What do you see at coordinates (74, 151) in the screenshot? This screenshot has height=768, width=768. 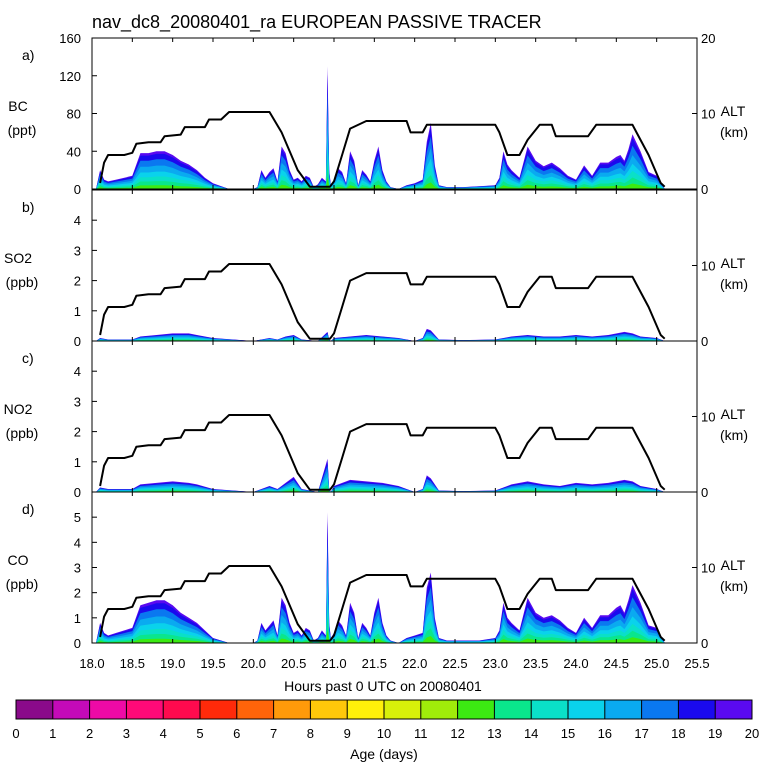 I see `y-tick-label: 40` at bounding box center [74, 151].